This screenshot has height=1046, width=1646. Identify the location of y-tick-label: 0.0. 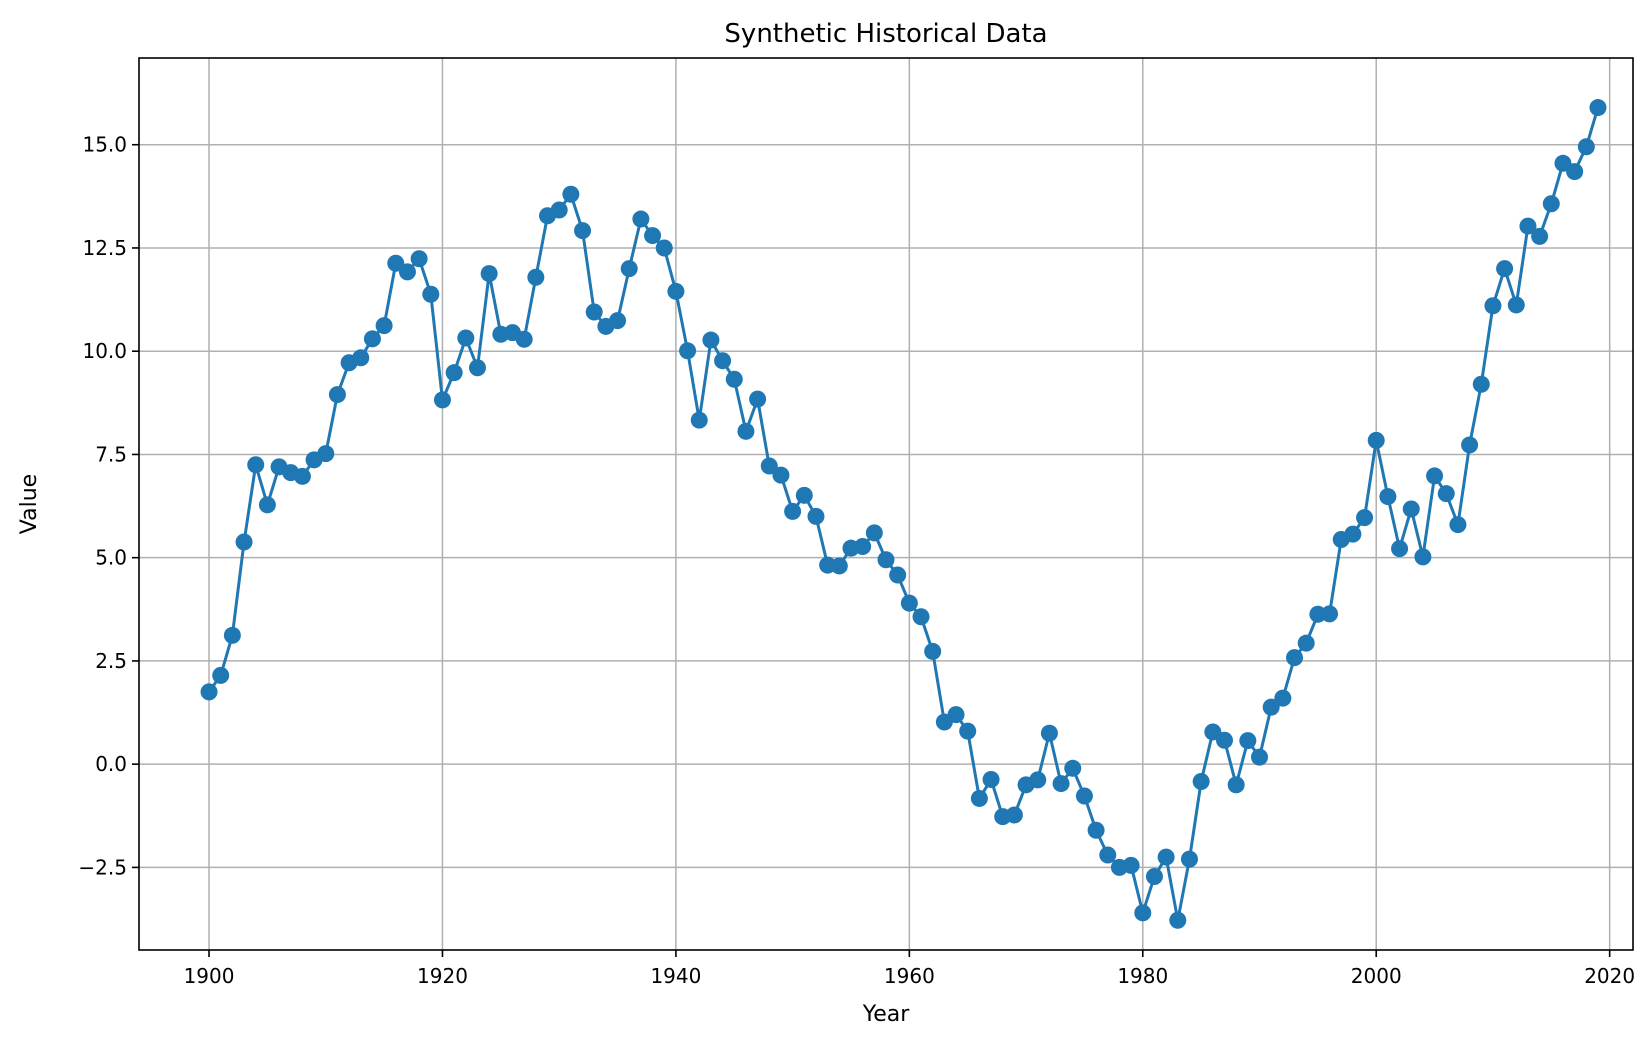
(111, 764).